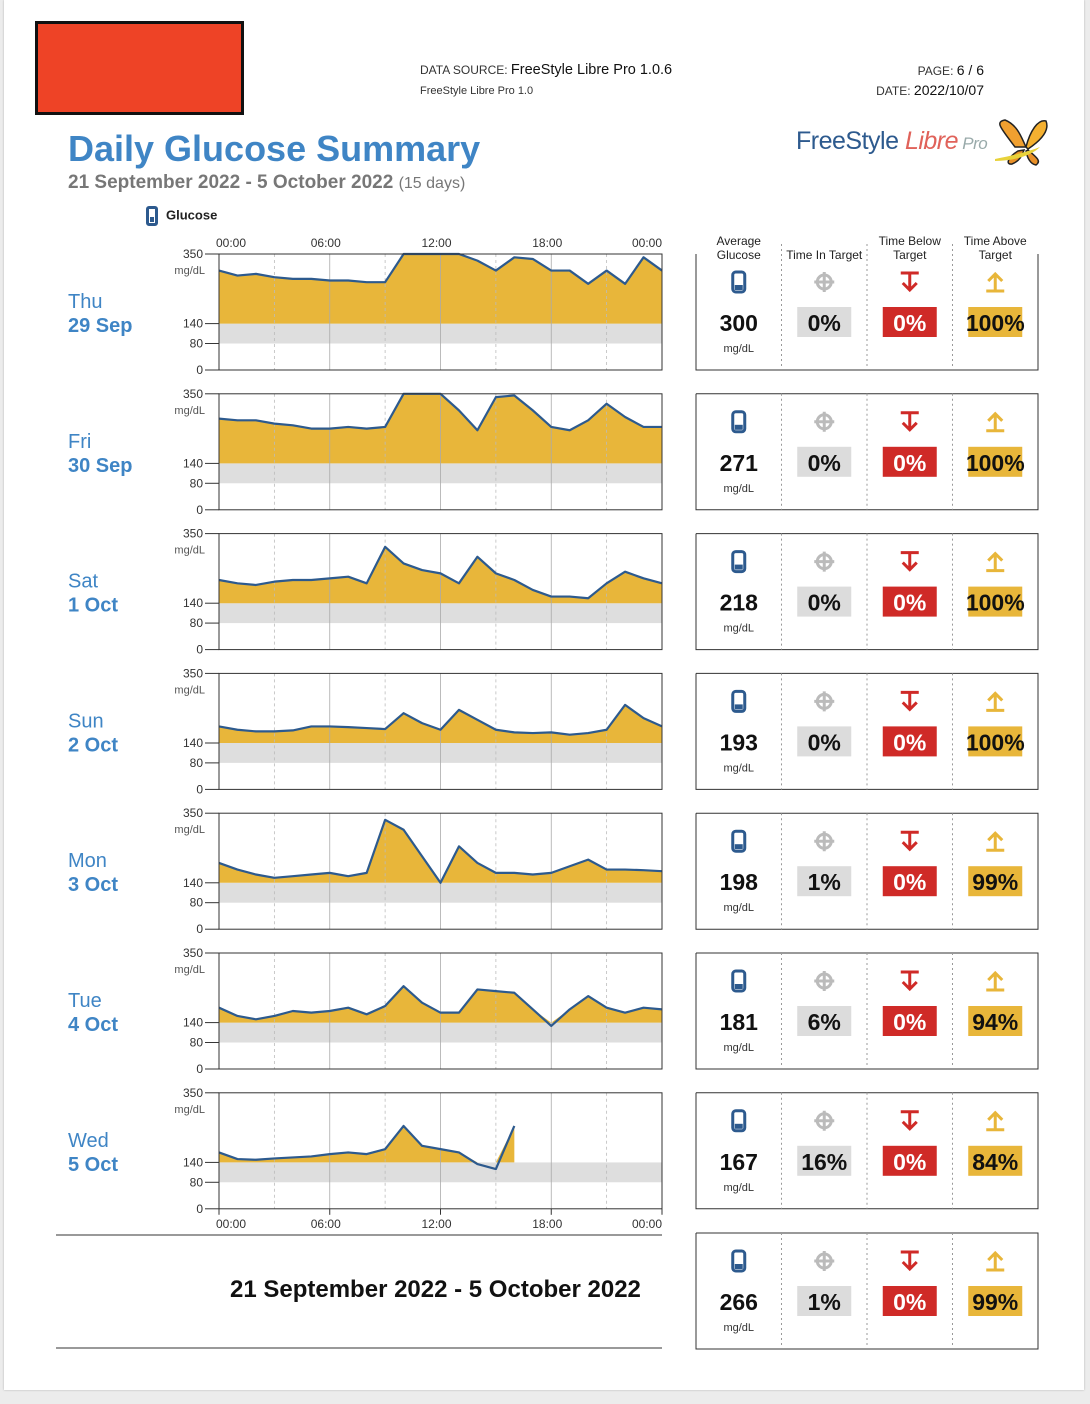 This screenshot has width=1090, height=1404. What do you see at coordinates (738, 629) in the screenshot?
I see `day-2-stats-average-unit: mg/dL` at bounding box center [738, 629].